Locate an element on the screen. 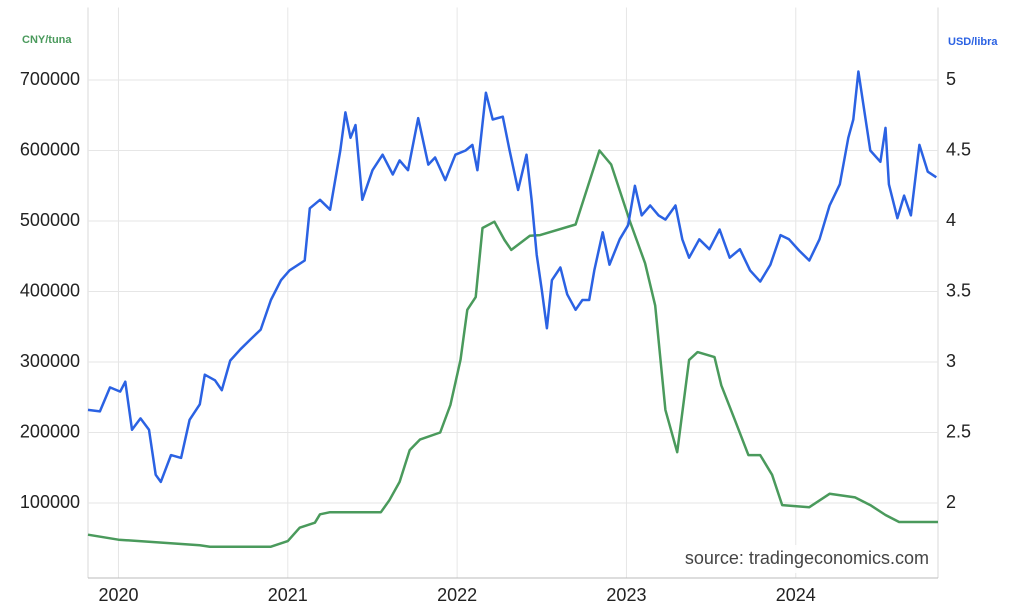 The height and width of the screenshot is (614, 1024). x-tick-label: 2021 is located at coordinates (288, 595).